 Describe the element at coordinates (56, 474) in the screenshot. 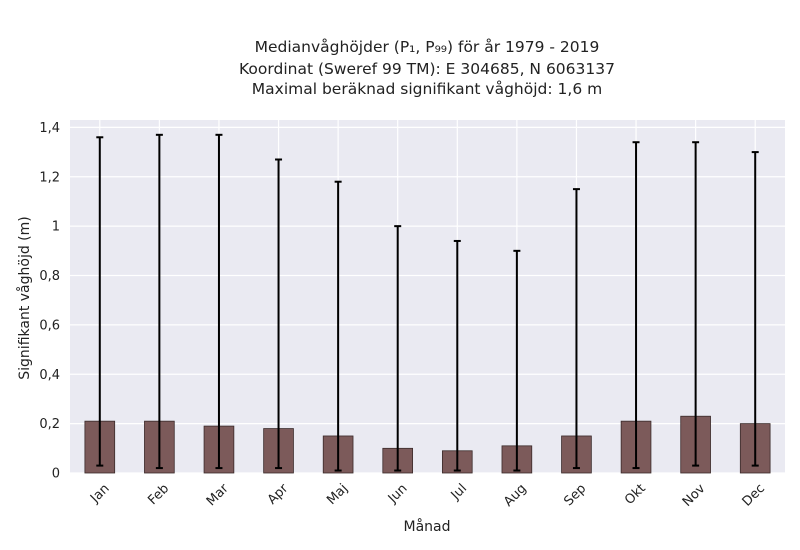

I see `y-tick-label: 0` at that location.